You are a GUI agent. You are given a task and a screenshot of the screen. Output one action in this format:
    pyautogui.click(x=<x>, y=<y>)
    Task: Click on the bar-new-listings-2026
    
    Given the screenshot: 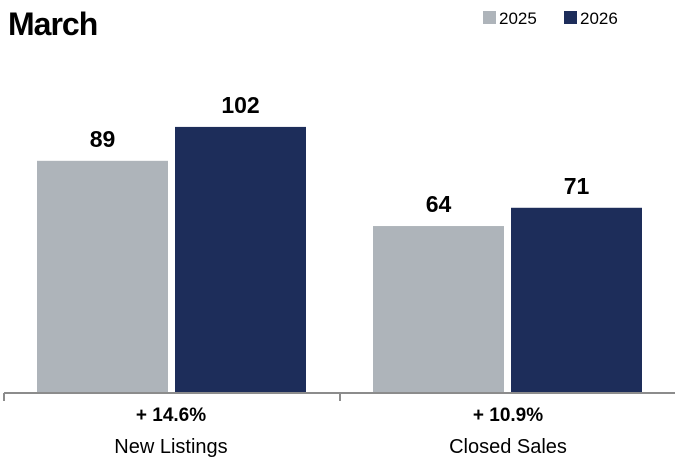 What is the action you would take?
    pyautogui.click(x=240, y=260)
    